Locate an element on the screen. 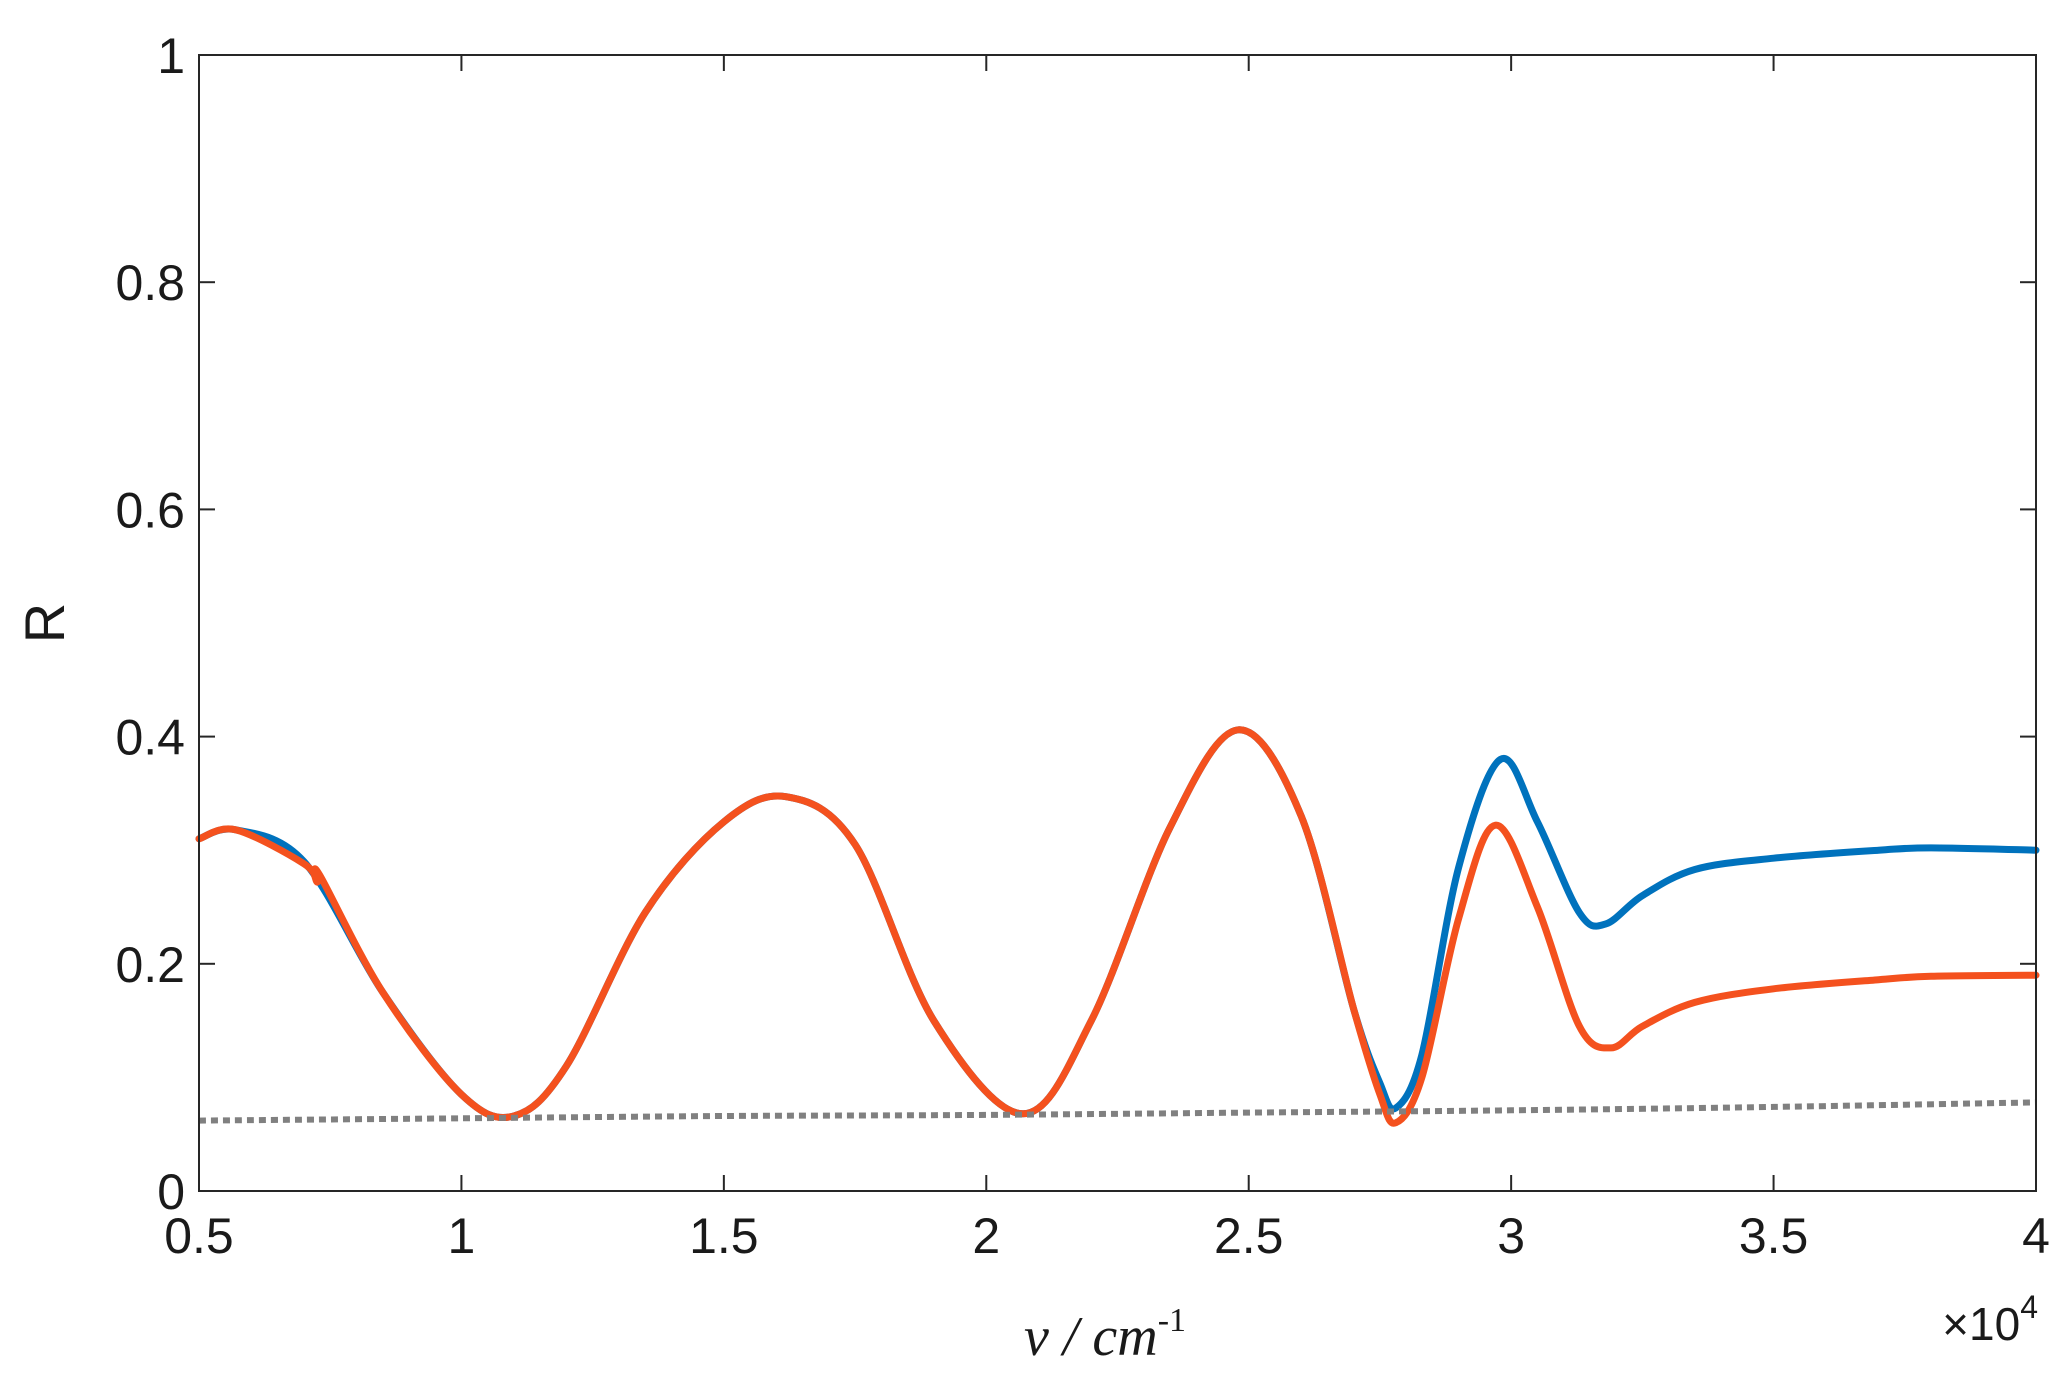 This screenshot has height=1385, width=2065. y-axis-label: R is located at coordinates (44, 623).